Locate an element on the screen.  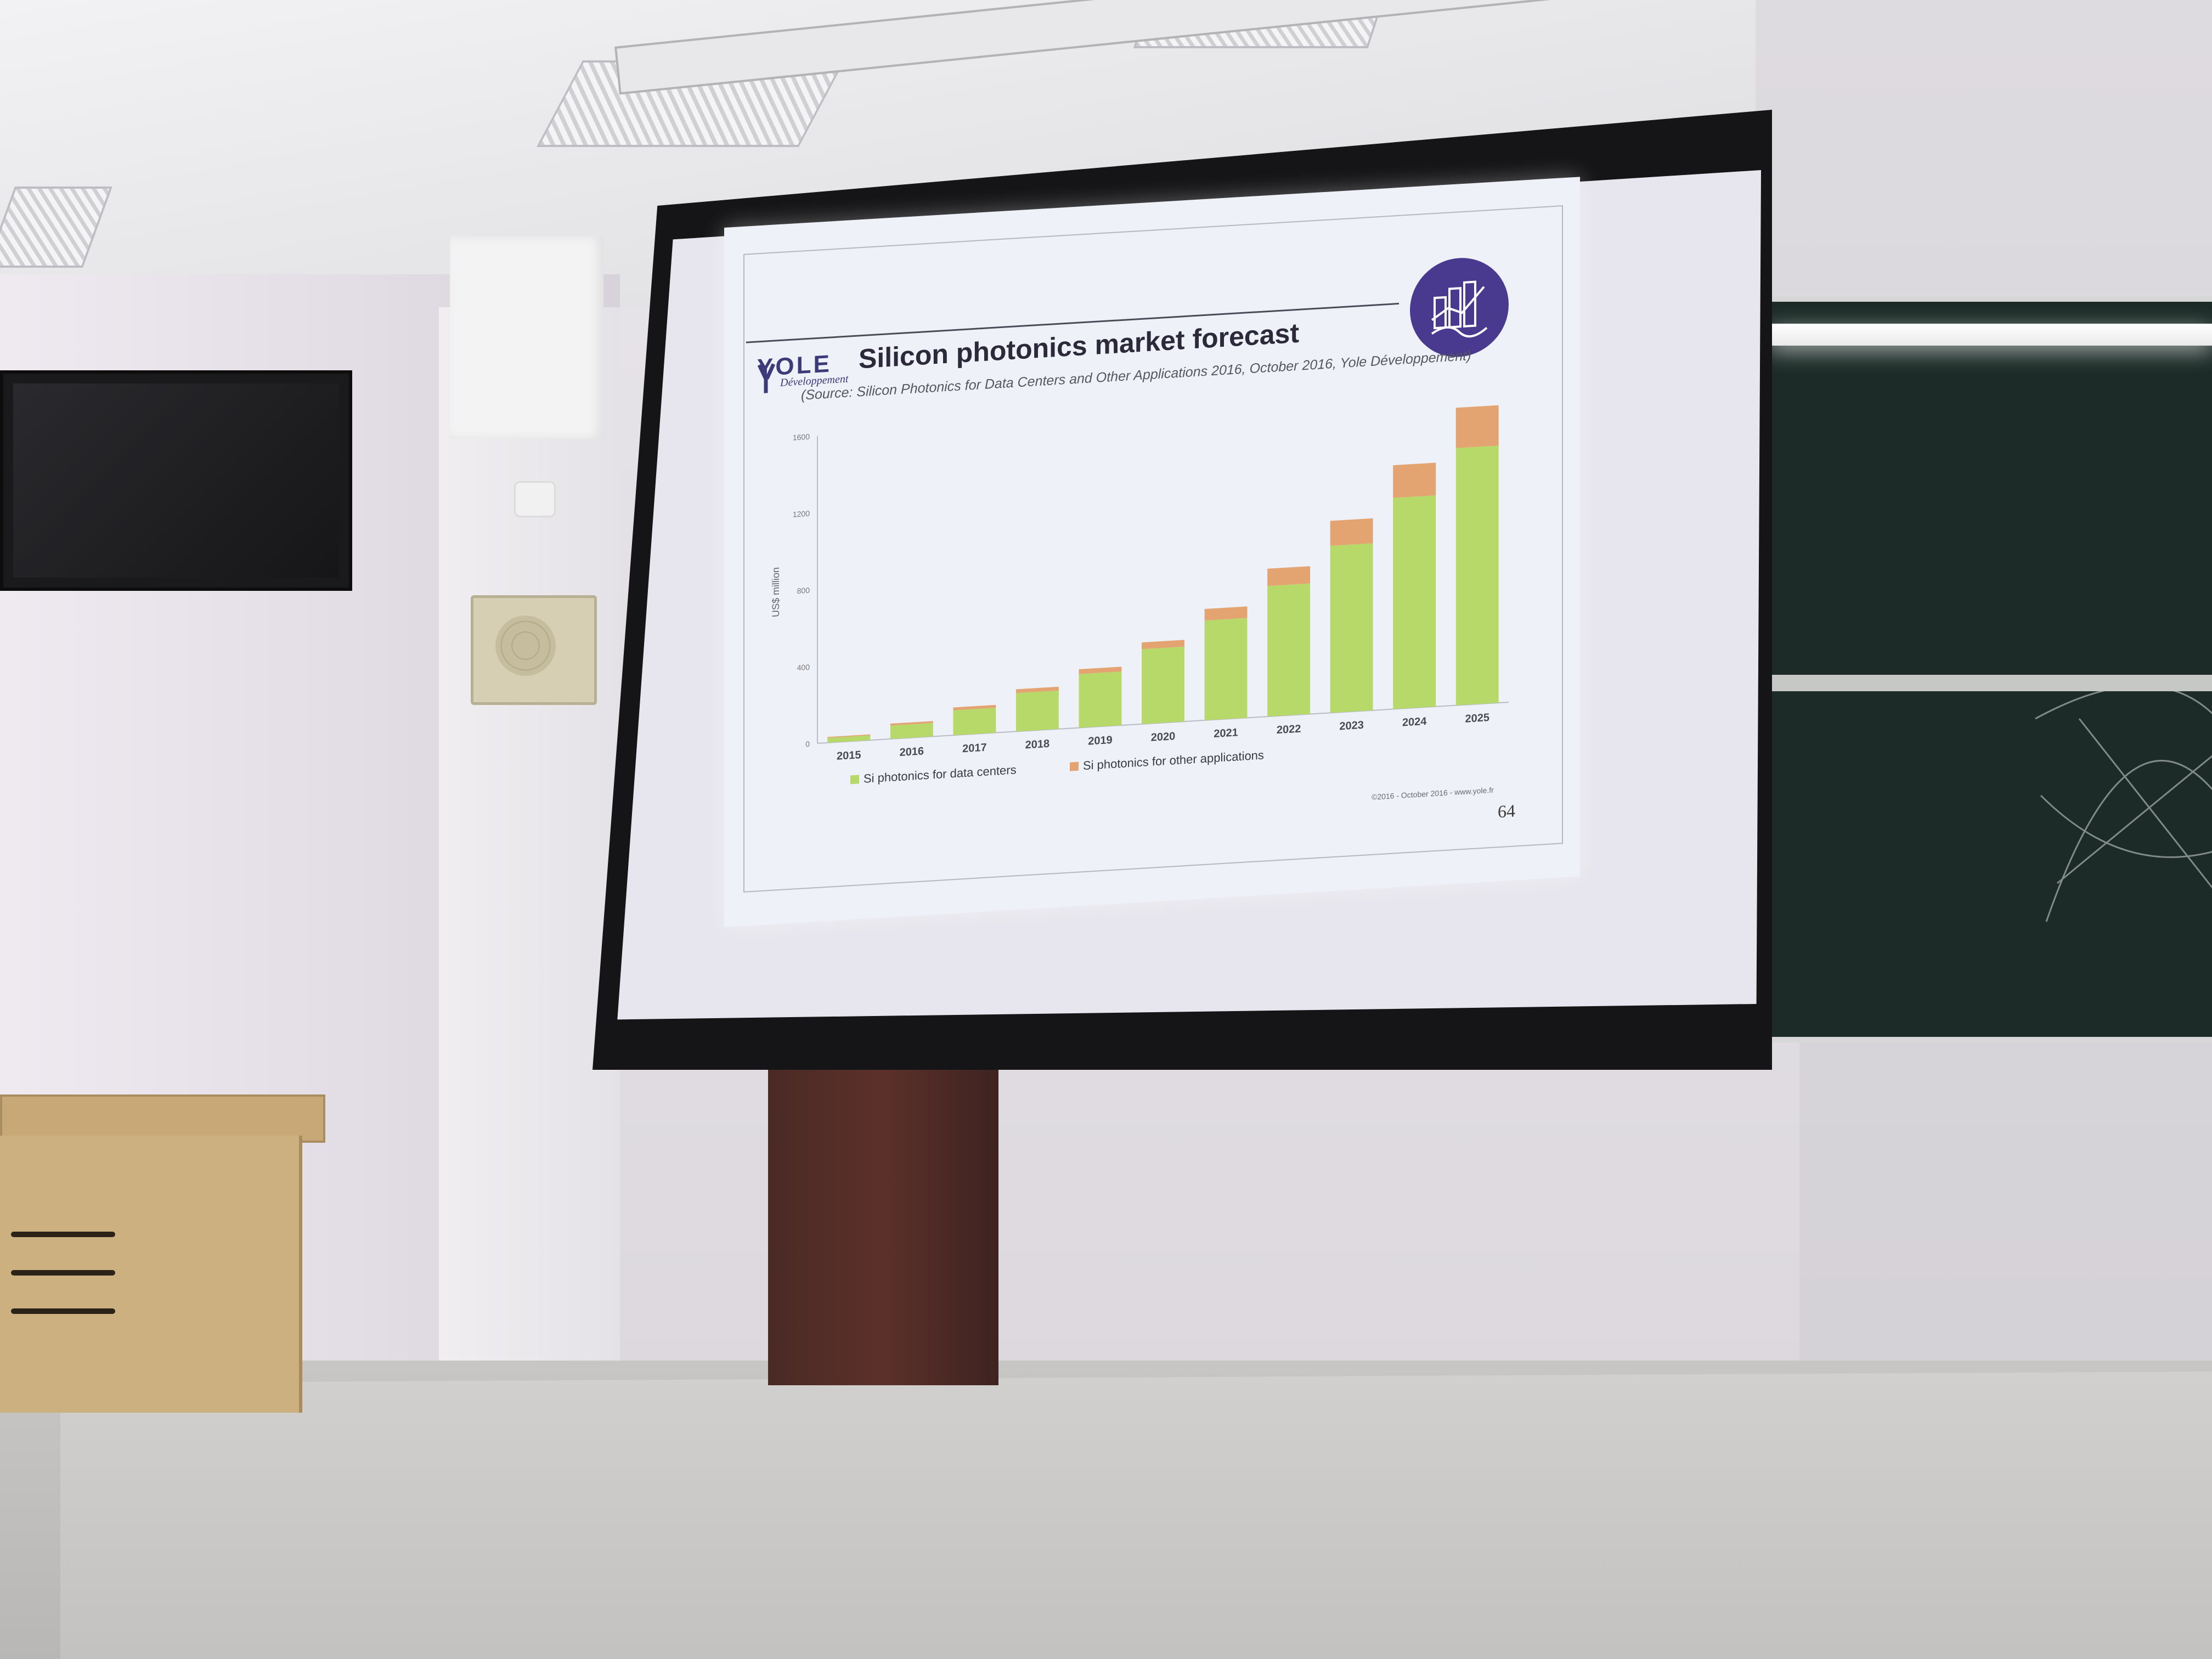
bar-other-applications-2019 is located at coordinates (1101, 670).